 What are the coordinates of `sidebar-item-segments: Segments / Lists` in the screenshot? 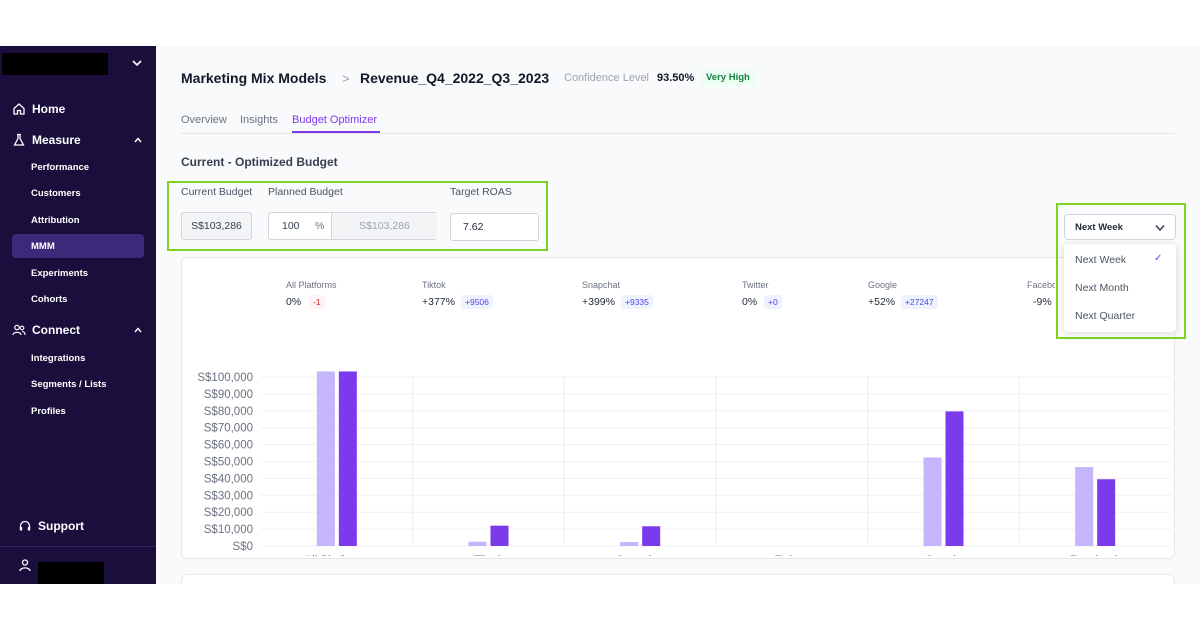 It's located at (69, 384).